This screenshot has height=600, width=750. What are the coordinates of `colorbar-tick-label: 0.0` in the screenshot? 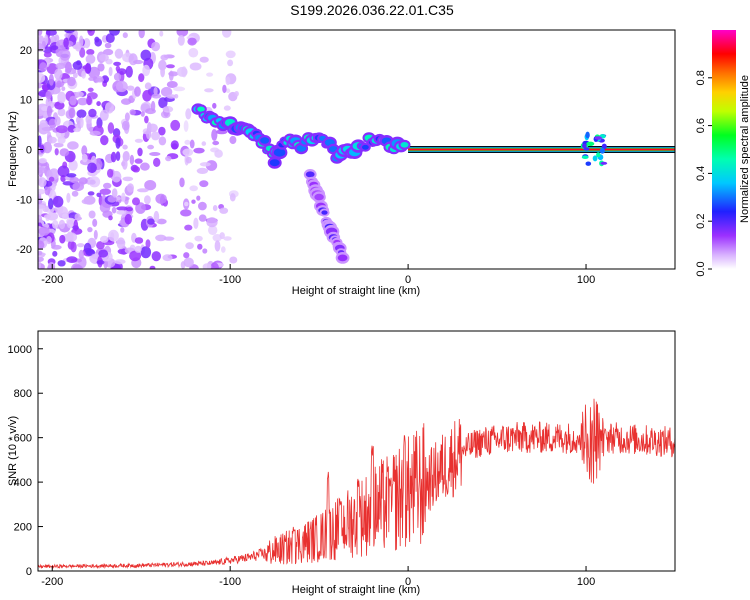 It's located at (701, 268).